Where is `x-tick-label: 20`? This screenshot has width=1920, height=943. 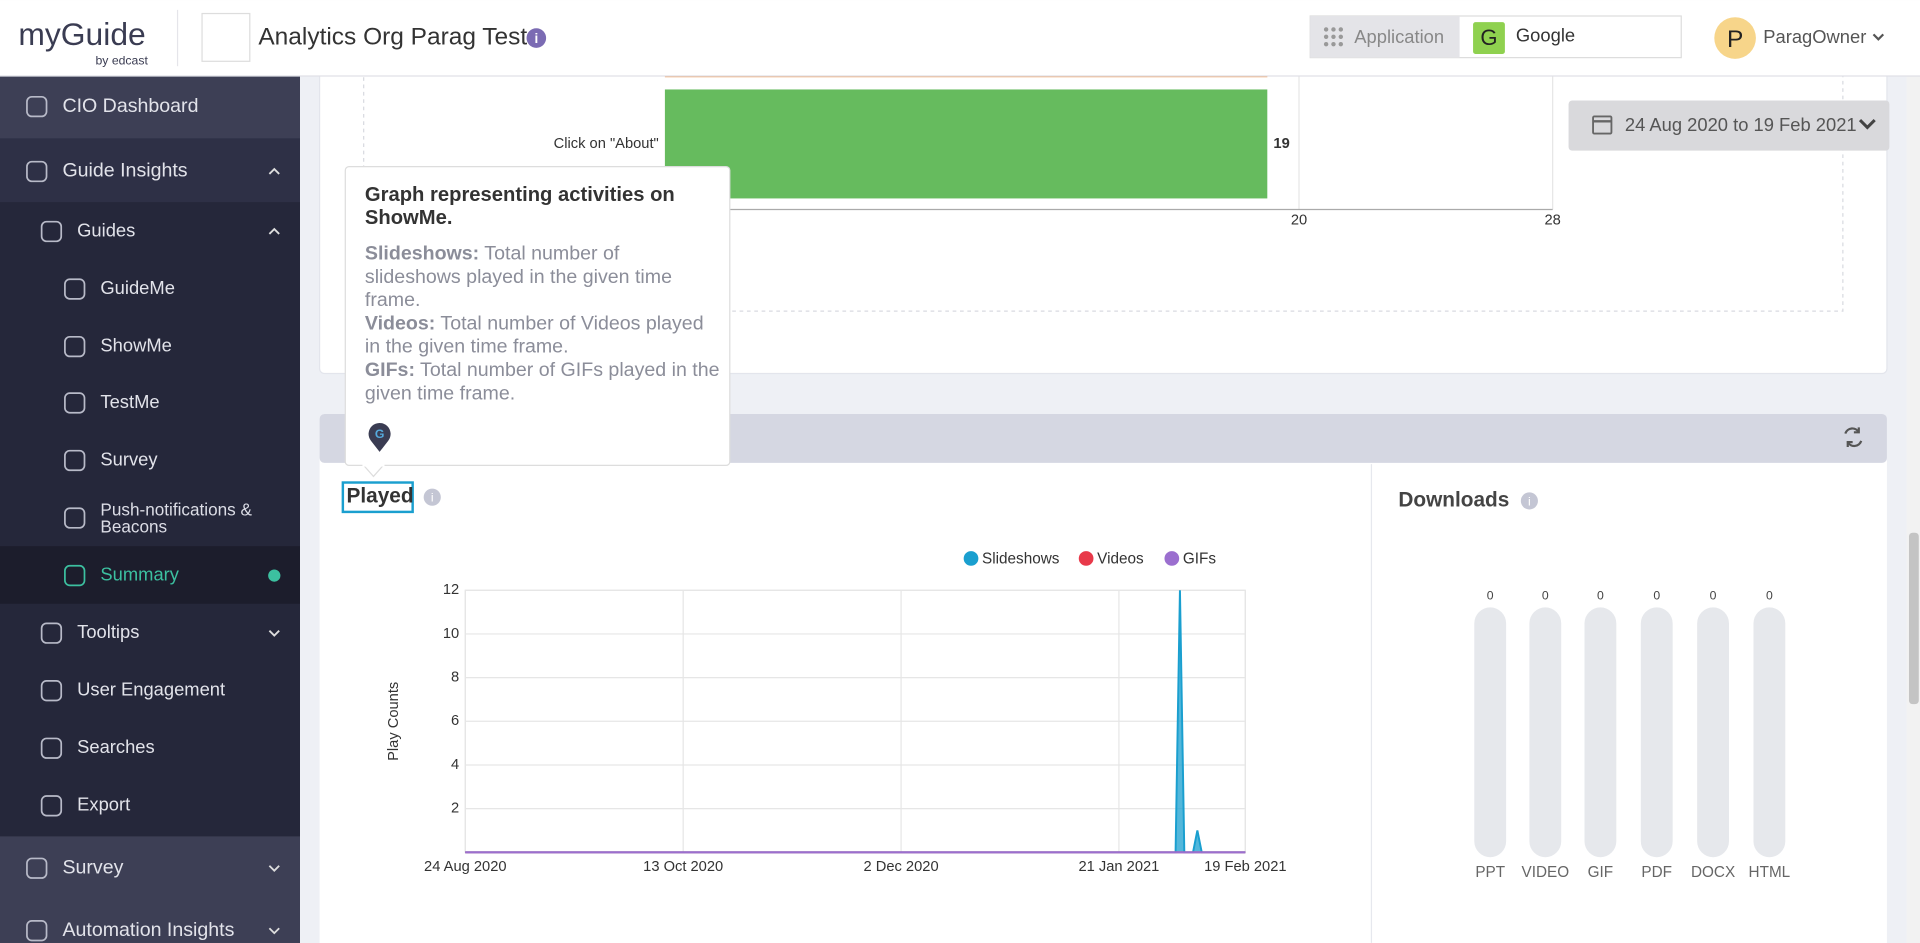
x-tick-label: 20 is located at coordinates (1299, 220).